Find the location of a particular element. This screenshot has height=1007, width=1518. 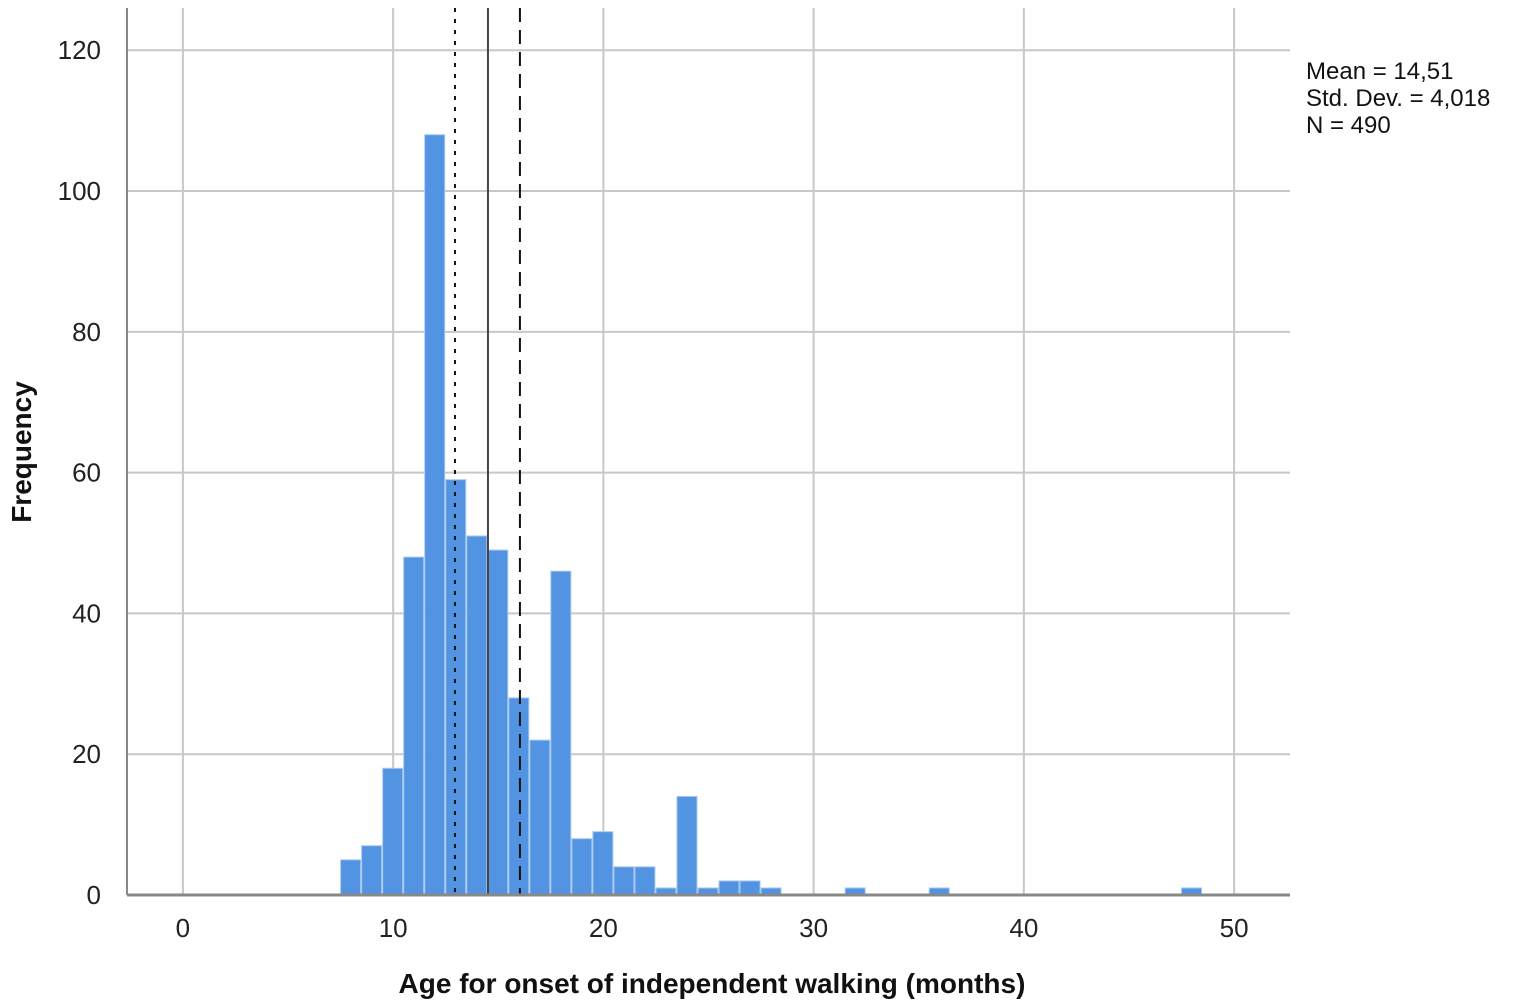

stat-mean: Mean = 14,51 is located at coordinates (1380, 71).